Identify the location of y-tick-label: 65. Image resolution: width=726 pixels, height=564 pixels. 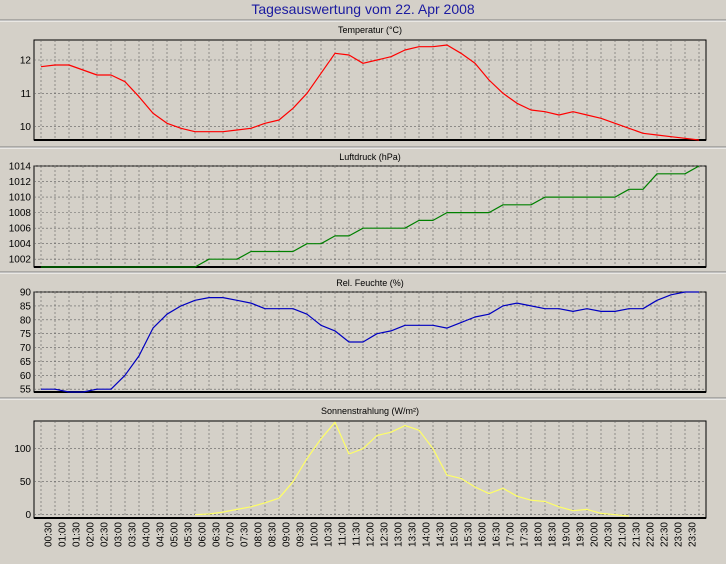
(26, 362).